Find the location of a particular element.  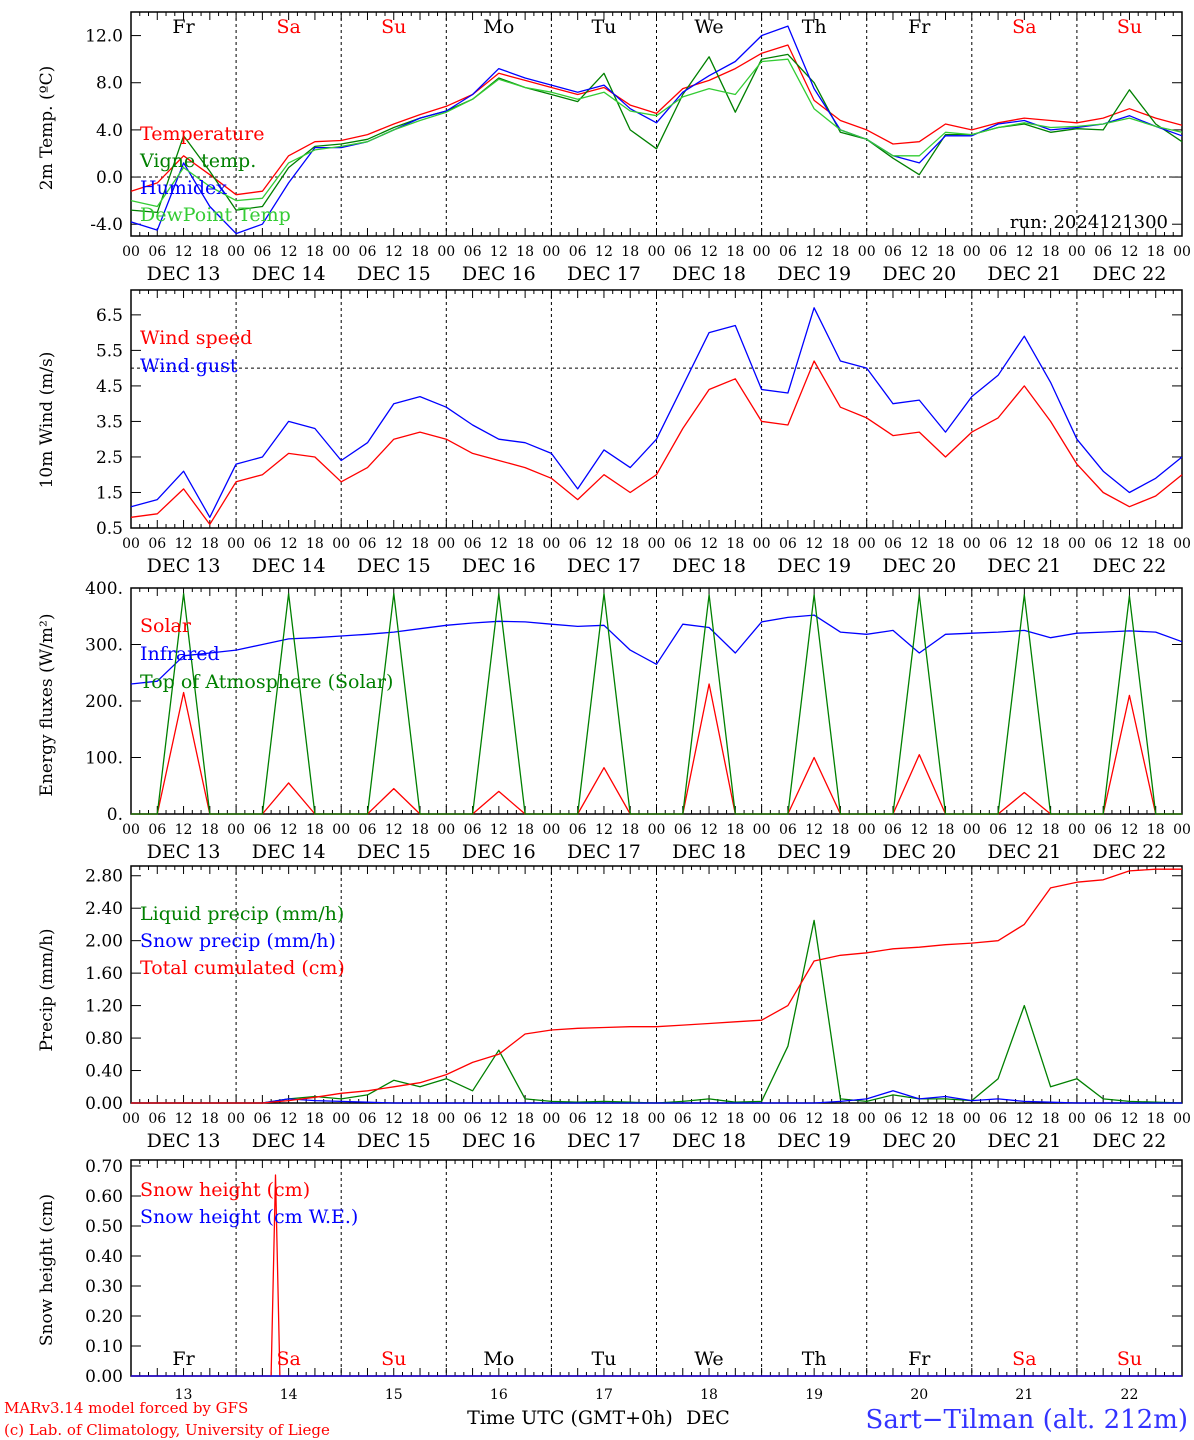

y-tick-label: 0.40 is located at coordinates (104, 1072).